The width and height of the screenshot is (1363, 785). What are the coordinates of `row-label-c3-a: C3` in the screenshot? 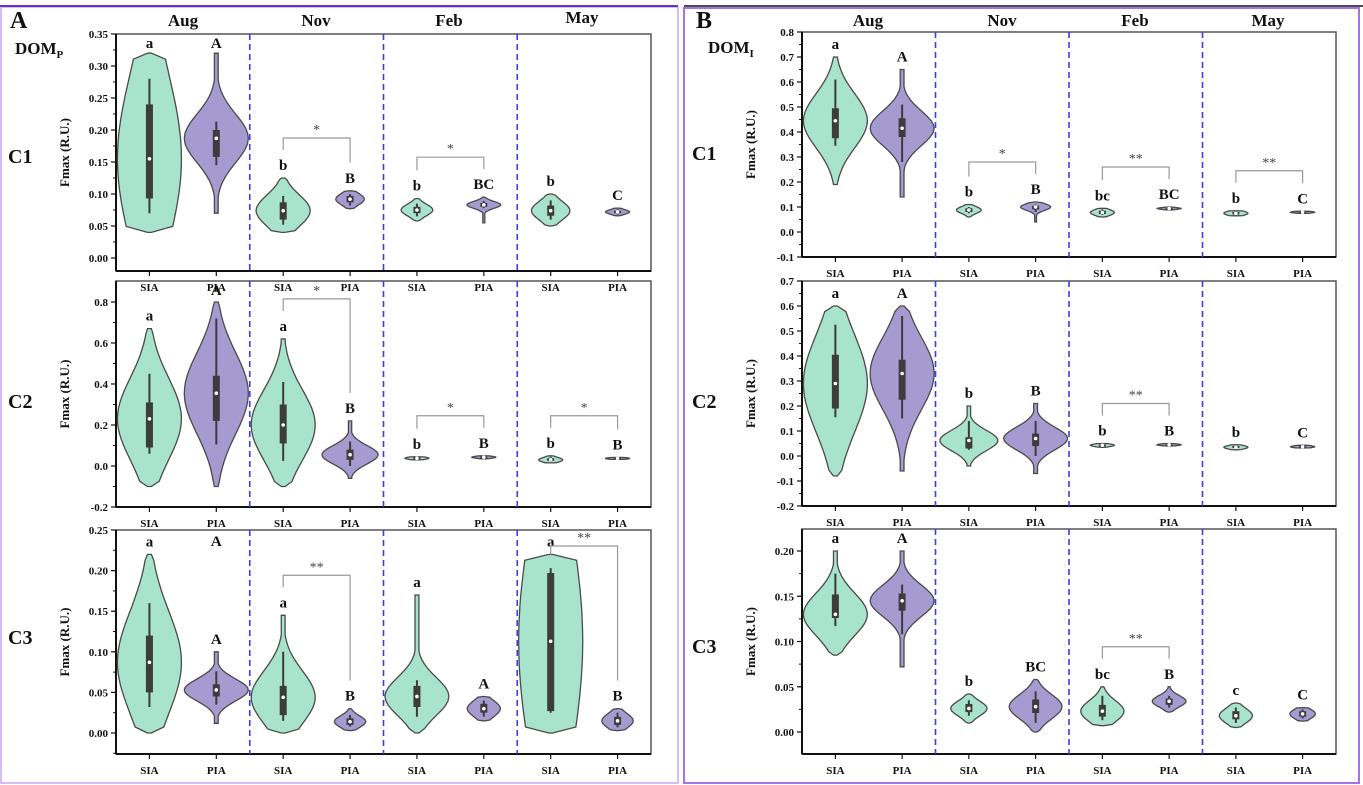 It's located at (20, 638).